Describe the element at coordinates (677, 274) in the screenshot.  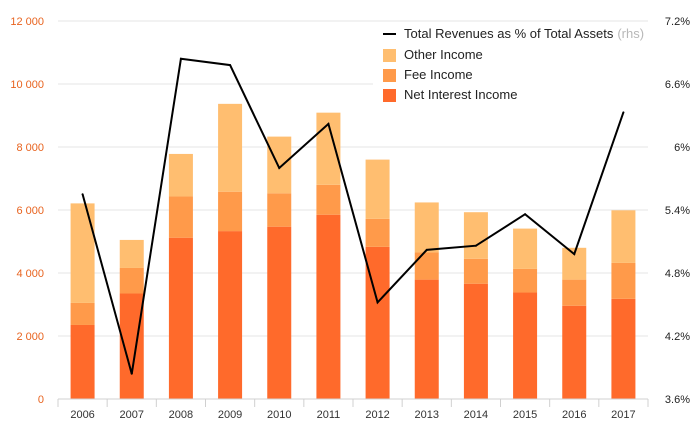
I see `y-right-tick-label: 4.8%` at that location.